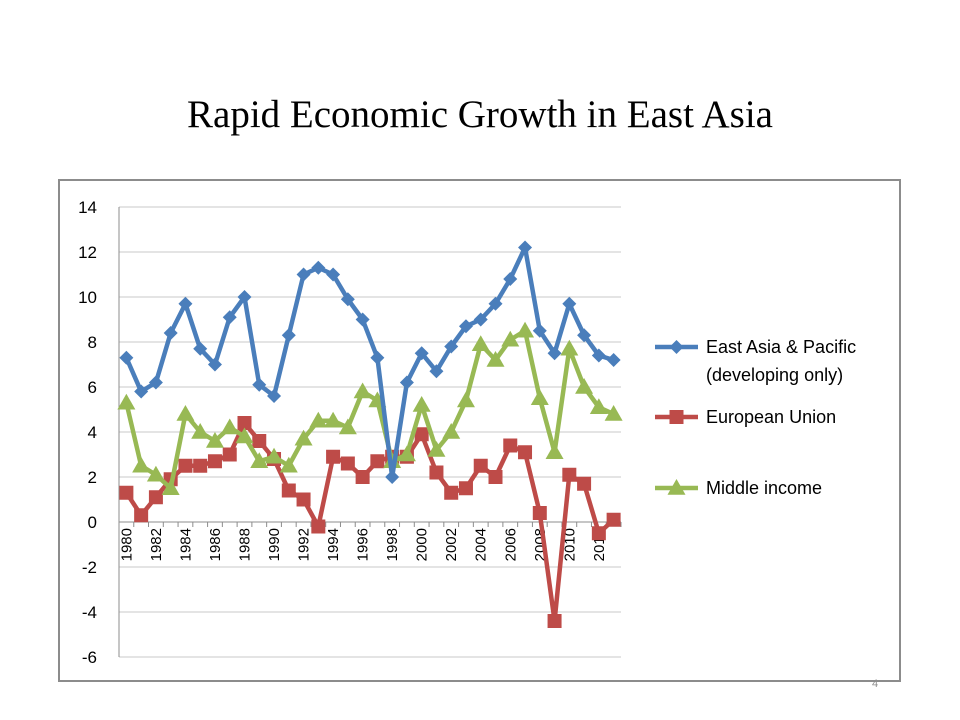 This screenshot has height=720, width=960. What do you see at coordinates (764, 488) in the screenshot?
I see `legend-label: Middle income` at bounding box center [764, 488].